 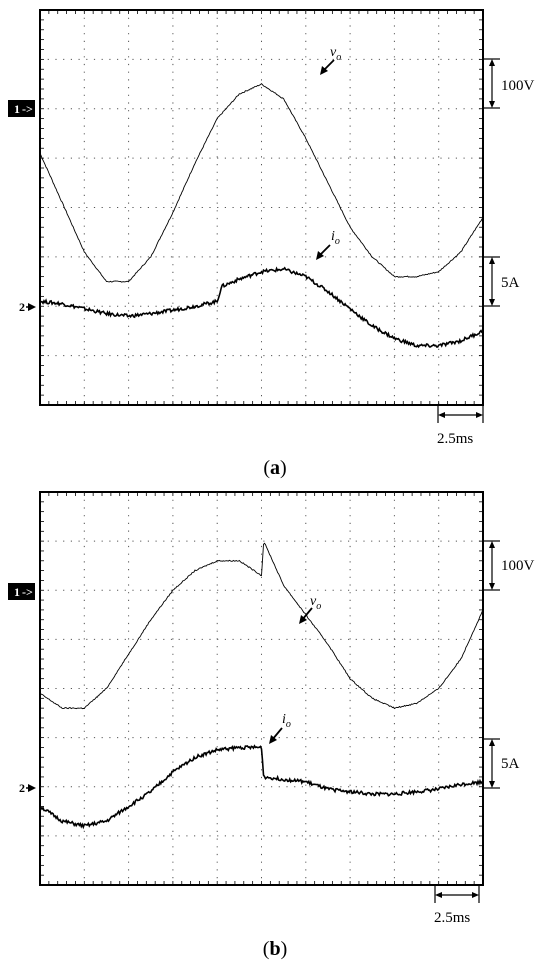 What do you see at coordinates (518, 566) in the screenshot?
I see `voltage-scale-label-b: 100V` at bounding box center [518, 566].